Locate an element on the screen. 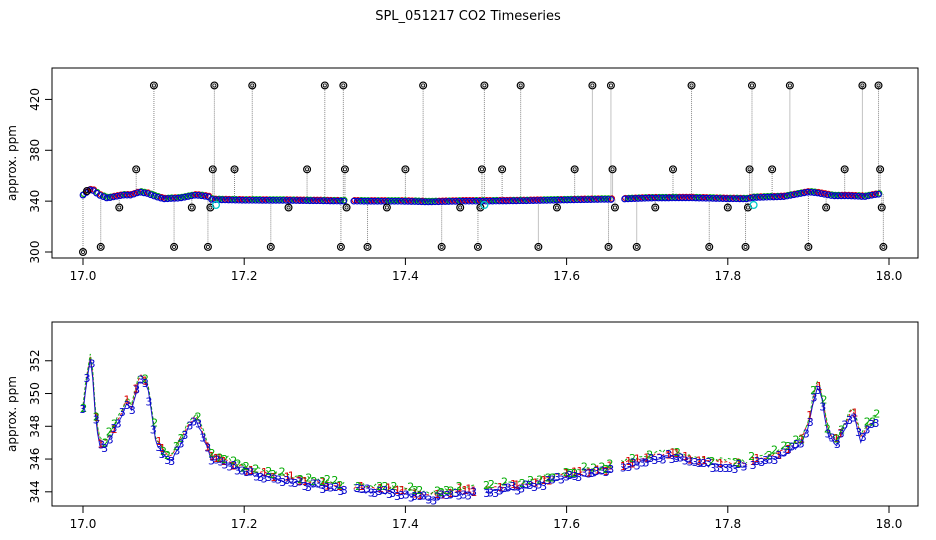  x-tick-label: 17.8 is located at coordinates (727, 276).